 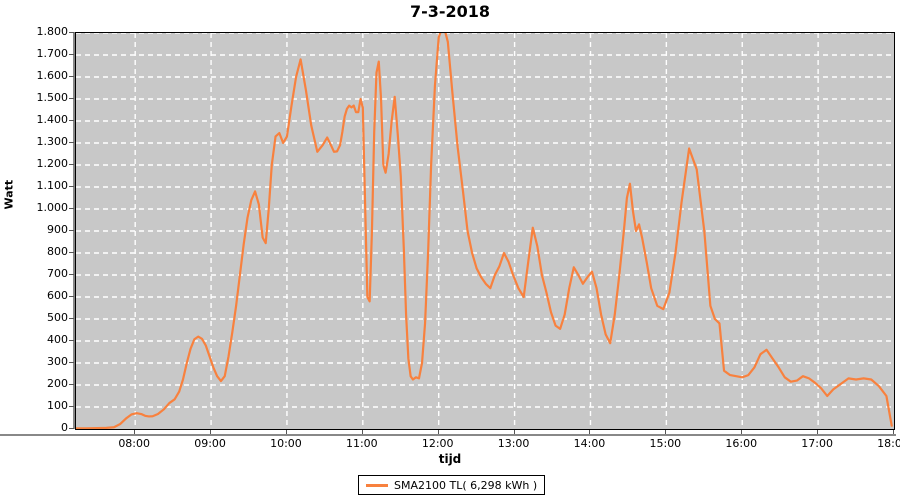 What do you see at coordinates (817, 443) in the screenshot?
I see `x-tick-label: 17:00` at bounding box center [817, 443].